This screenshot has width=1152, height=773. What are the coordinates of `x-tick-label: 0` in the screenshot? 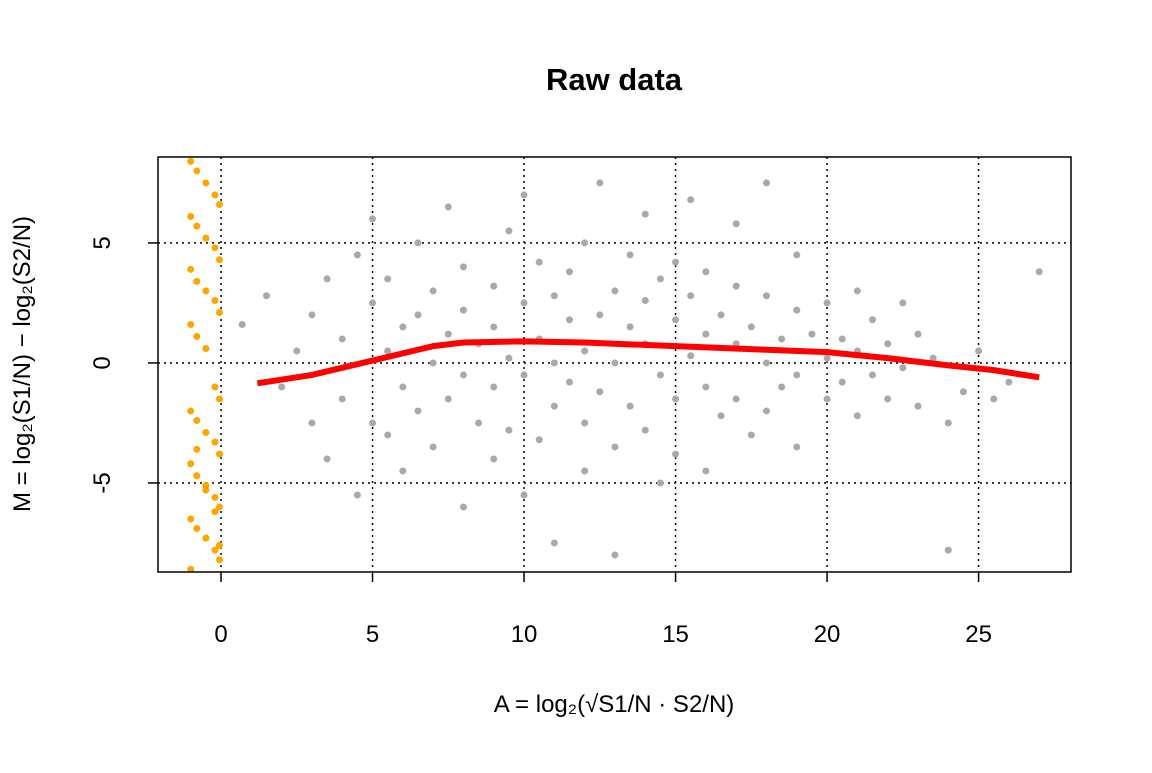 It's located at (220, 634).